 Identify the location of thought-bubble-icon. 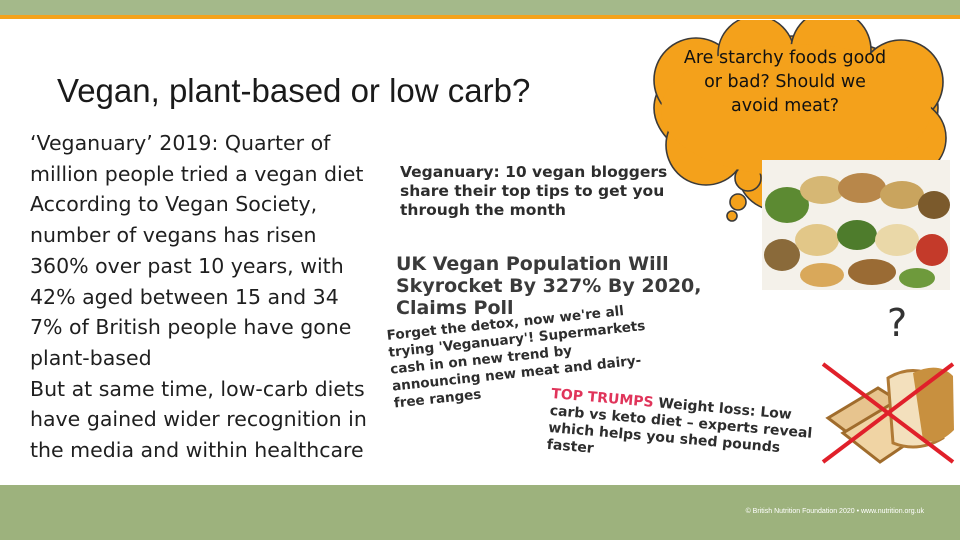
(800, 121).